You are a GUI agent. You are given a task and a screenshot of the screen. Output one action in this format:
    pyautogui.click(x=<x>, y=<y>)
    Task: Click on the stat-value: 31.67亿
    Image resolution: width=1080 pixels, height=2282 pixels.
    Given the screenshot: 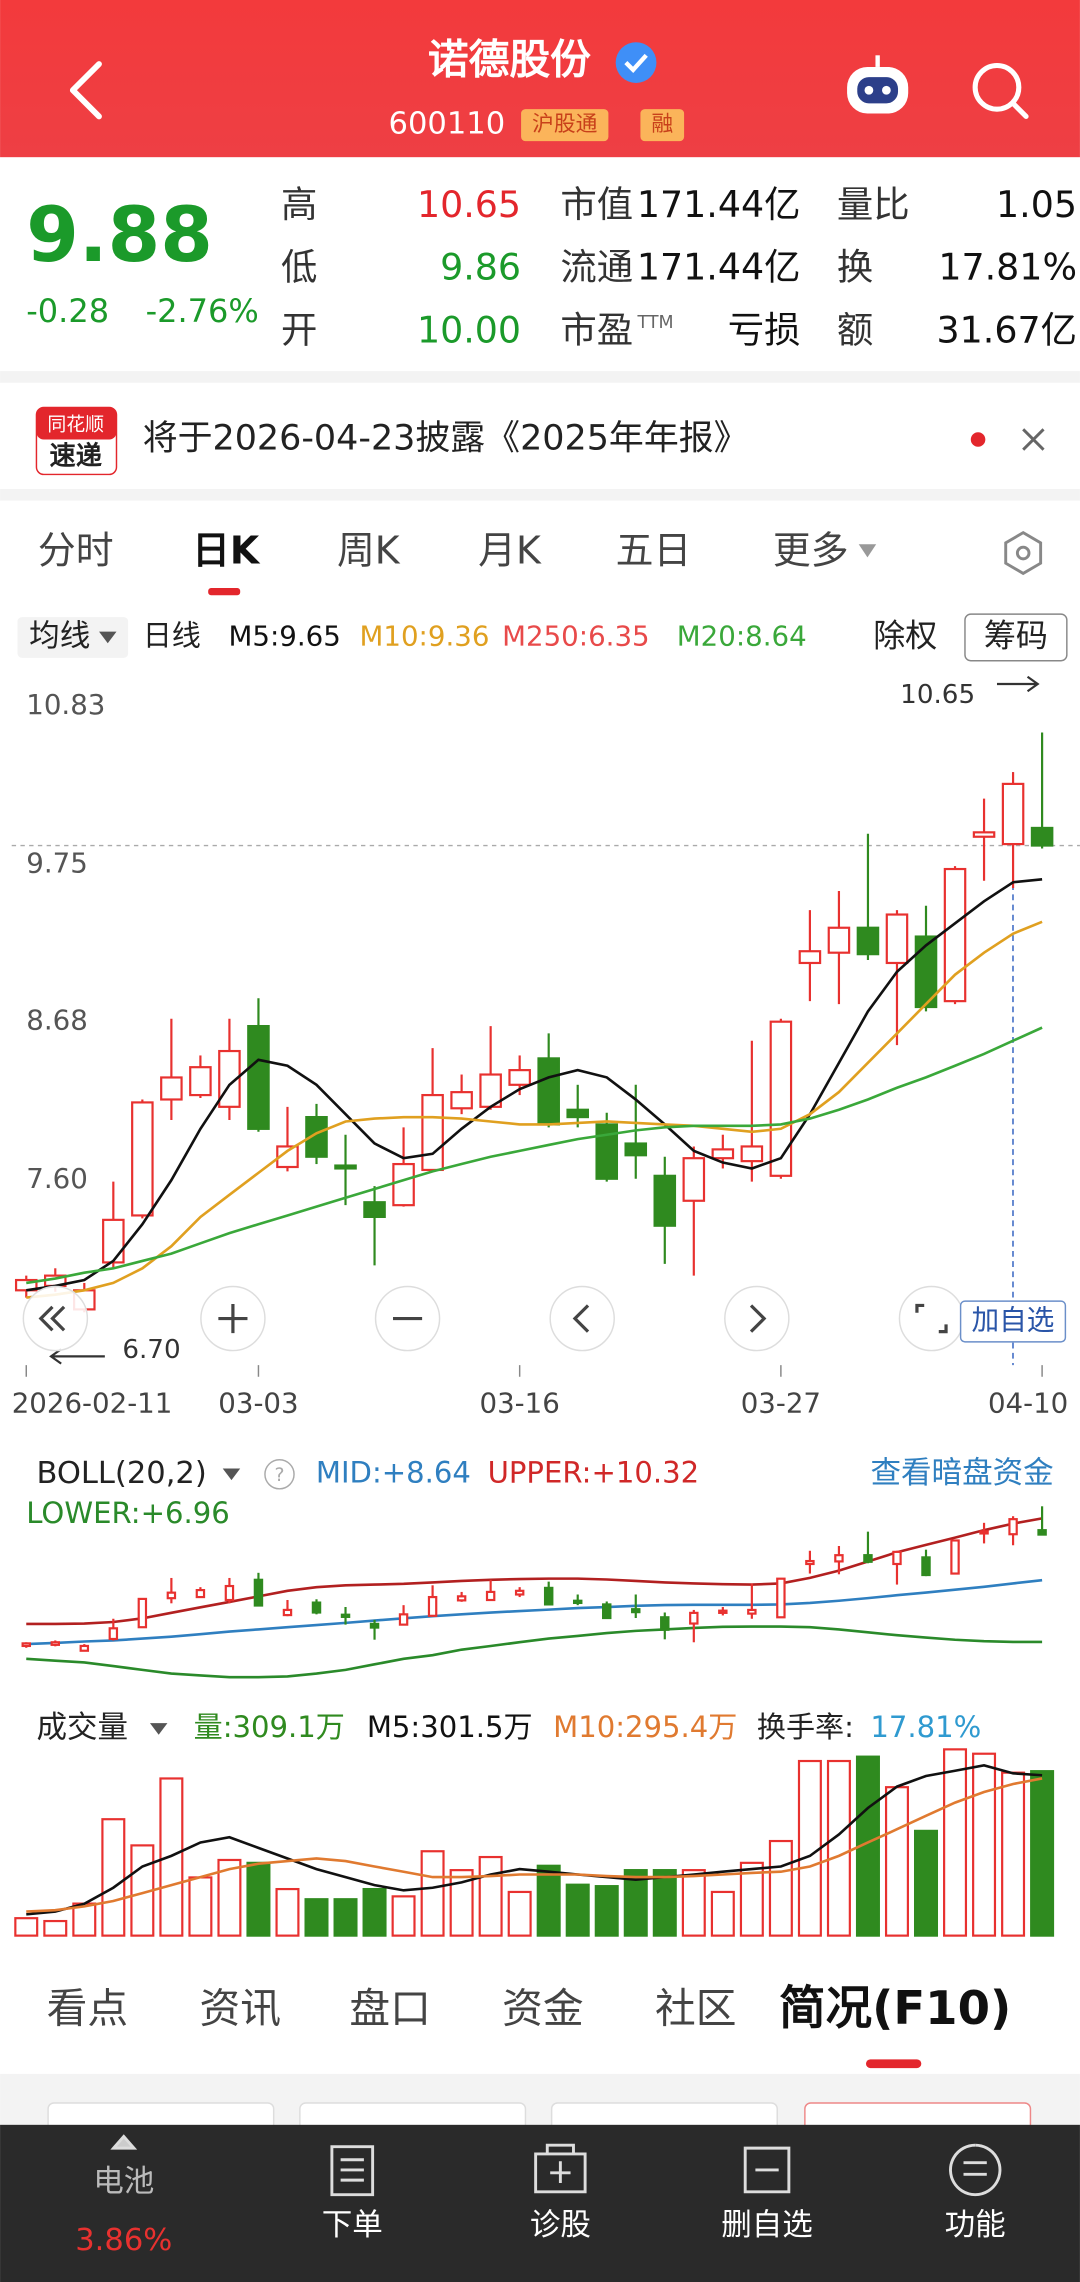 What is the action you would take?
    pyautogui.click(x=1007, y=329)
    